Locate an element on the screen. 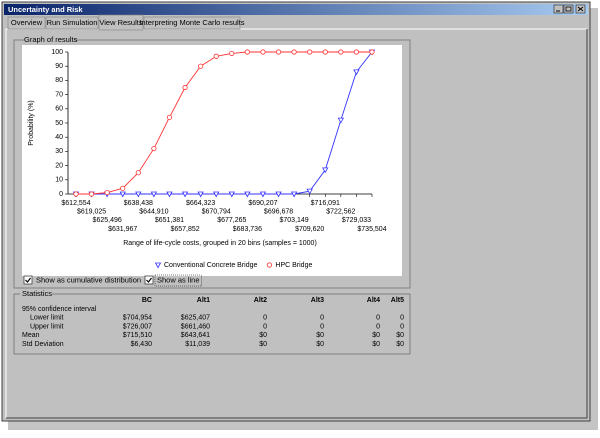 The height and width of the screenshot is (438, 600). column-header: BC is located at coordinates (147, 300).